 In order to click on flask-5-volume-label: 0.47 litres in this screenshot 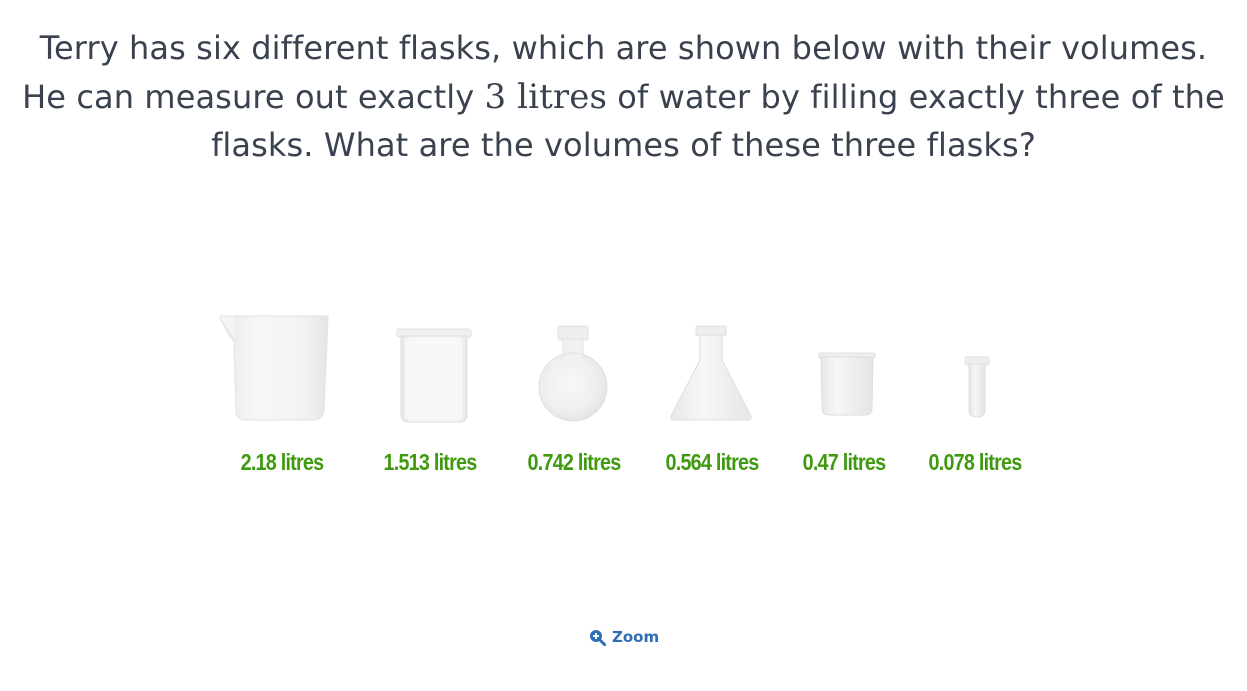, I will do `click(844, 462)`.